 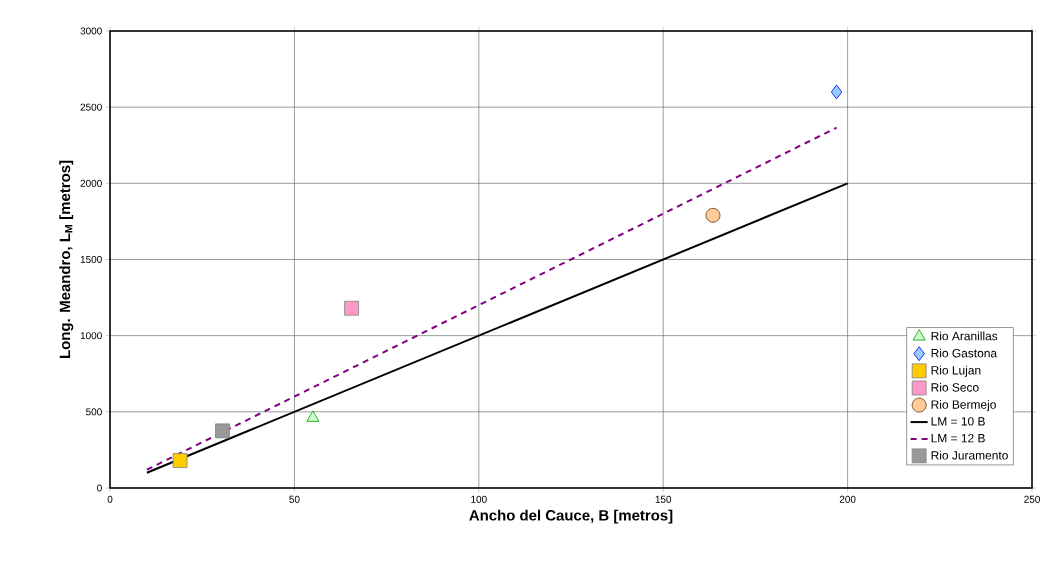 What do you see at coordinates (969, 455) in the screenshot?
I see `legend-label: Rio Juramento` at bounding box center [969, 455].